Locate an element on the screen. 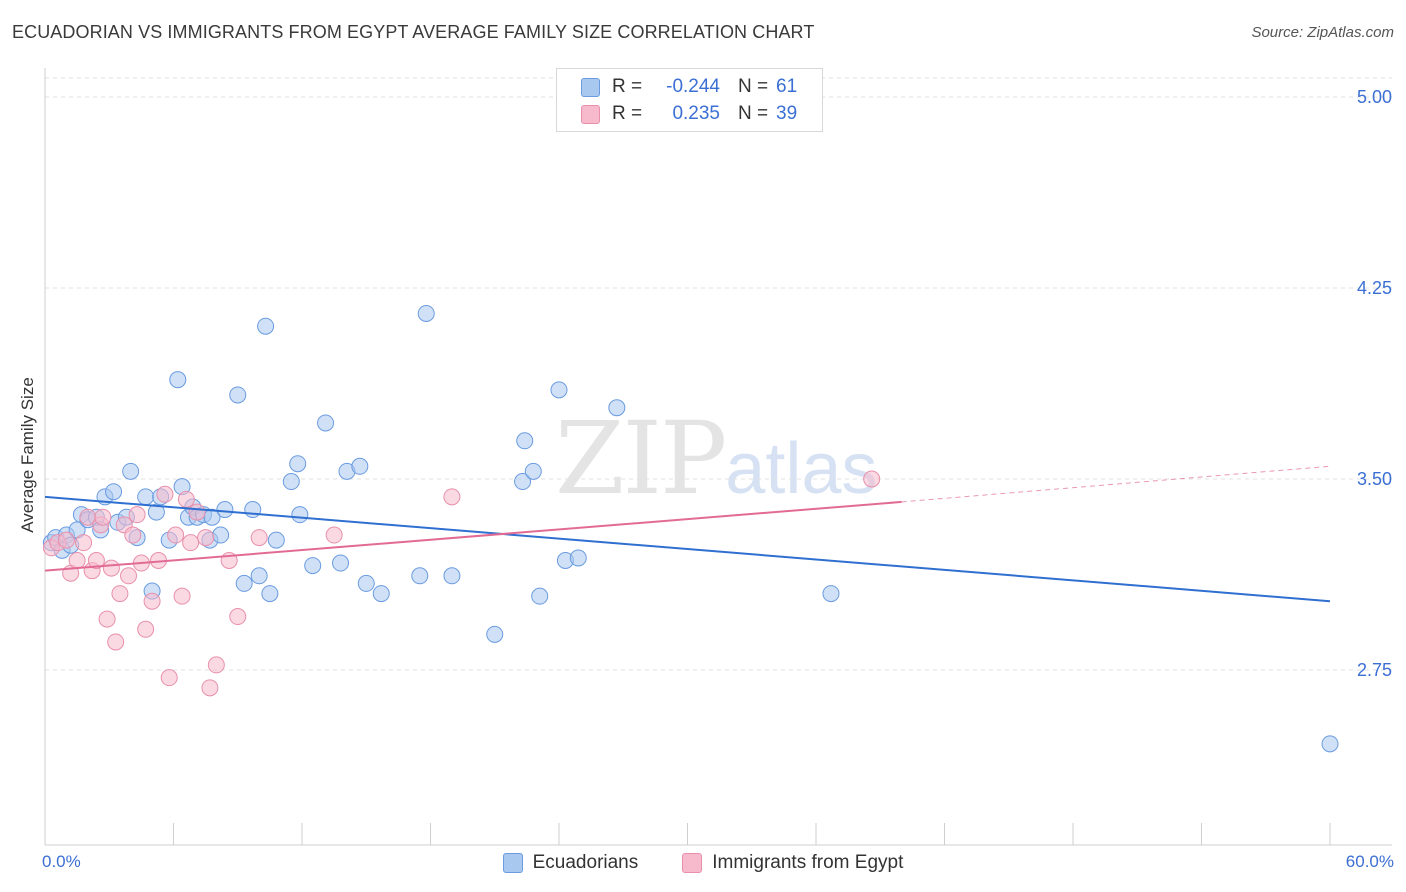 The width and height of the screenshot is (1406, 892). legend-swatch-egypt is located at coordinates (590, 114).